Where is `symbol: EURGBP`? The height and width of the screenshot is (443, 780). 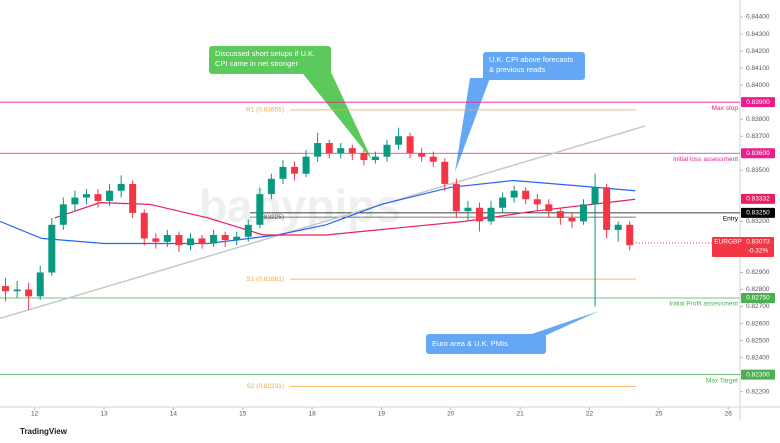
symbol: EURGBP is located at coordinates (727, 242).